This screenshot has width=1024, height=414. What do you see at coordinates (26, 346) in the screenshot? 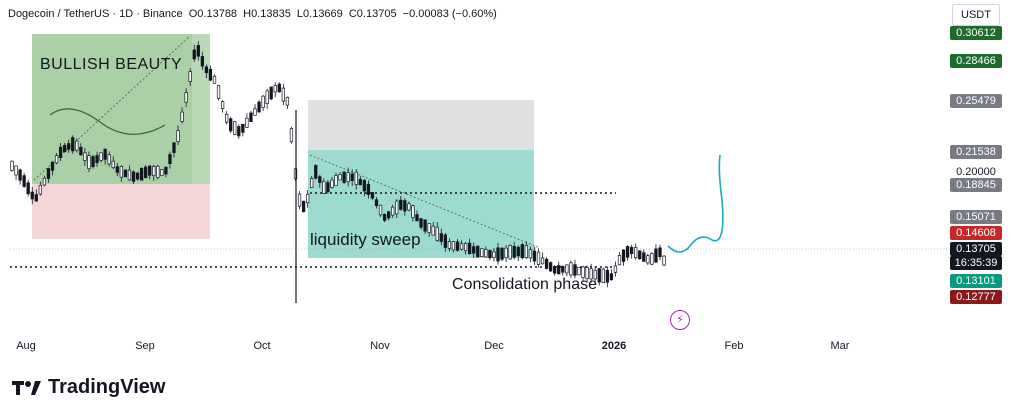
I see `x-tick-Aug: Aug` at bounding box center [26, 346].